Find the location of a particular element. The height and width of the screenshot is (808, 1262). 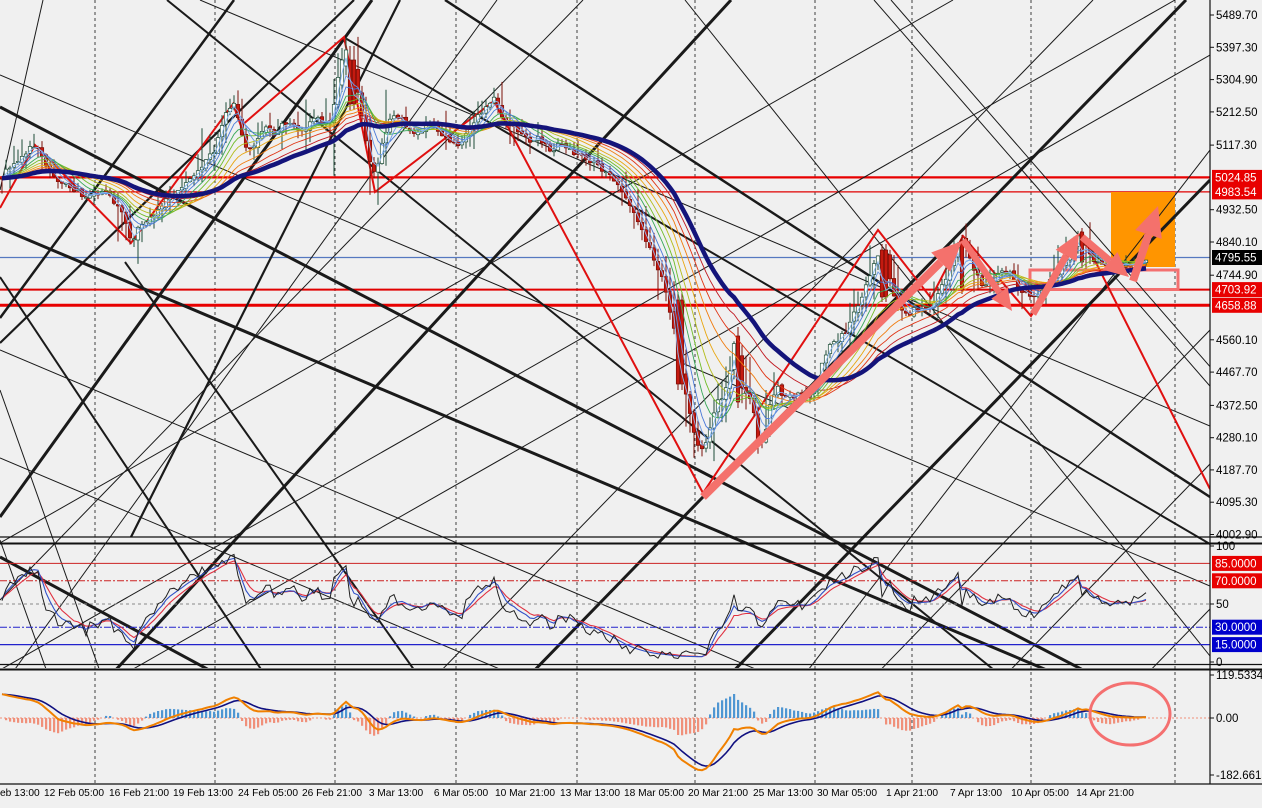

svg-text: 4560.10 is located at coordinates (1237, 341).